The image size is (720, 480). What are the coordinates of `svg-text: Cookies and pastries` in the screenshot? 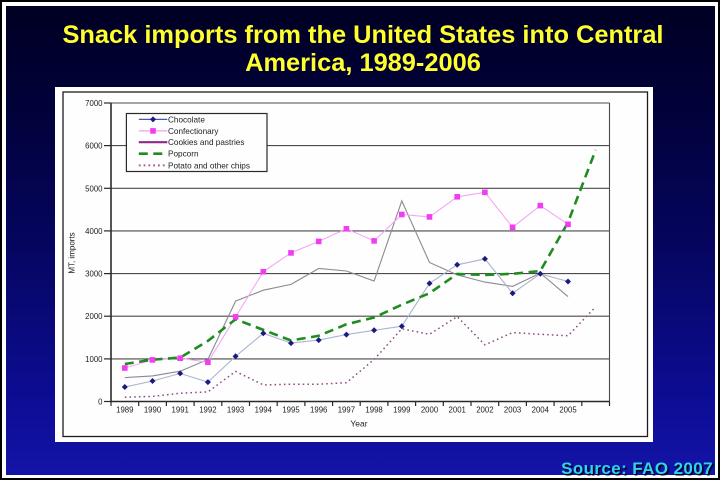 It's located at (206, 142).